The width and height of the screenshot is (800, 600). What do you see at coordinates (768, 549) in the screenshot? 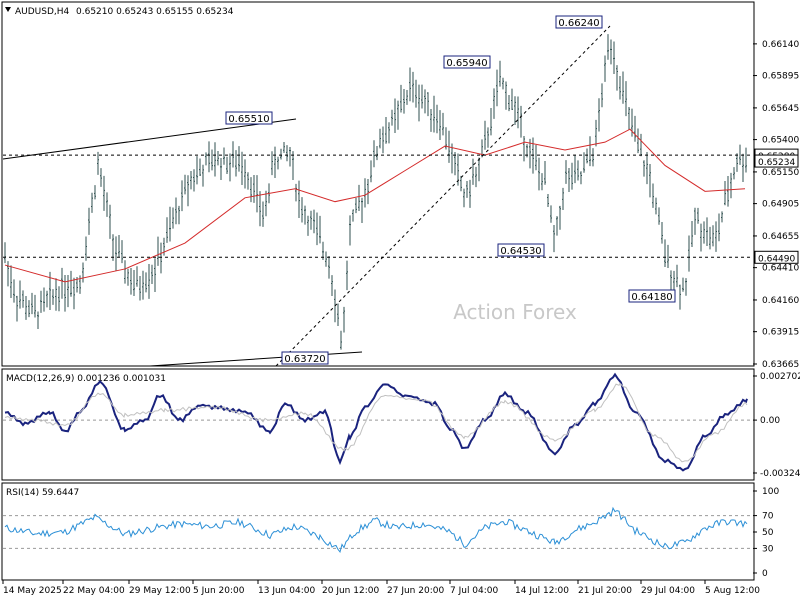
I see `rsi-tick-label: 30` at bounding box center [768, 549].